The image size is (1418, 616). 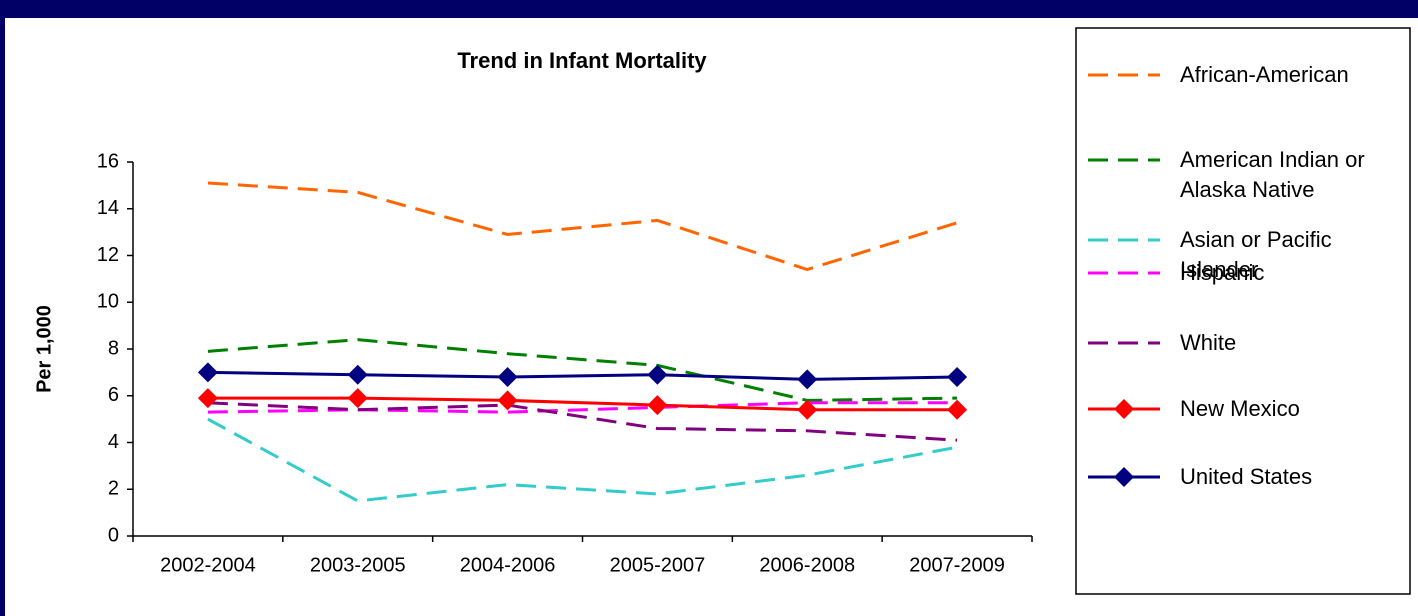 I want to click on y-tick-label: 12, so click(x=108, y=255).